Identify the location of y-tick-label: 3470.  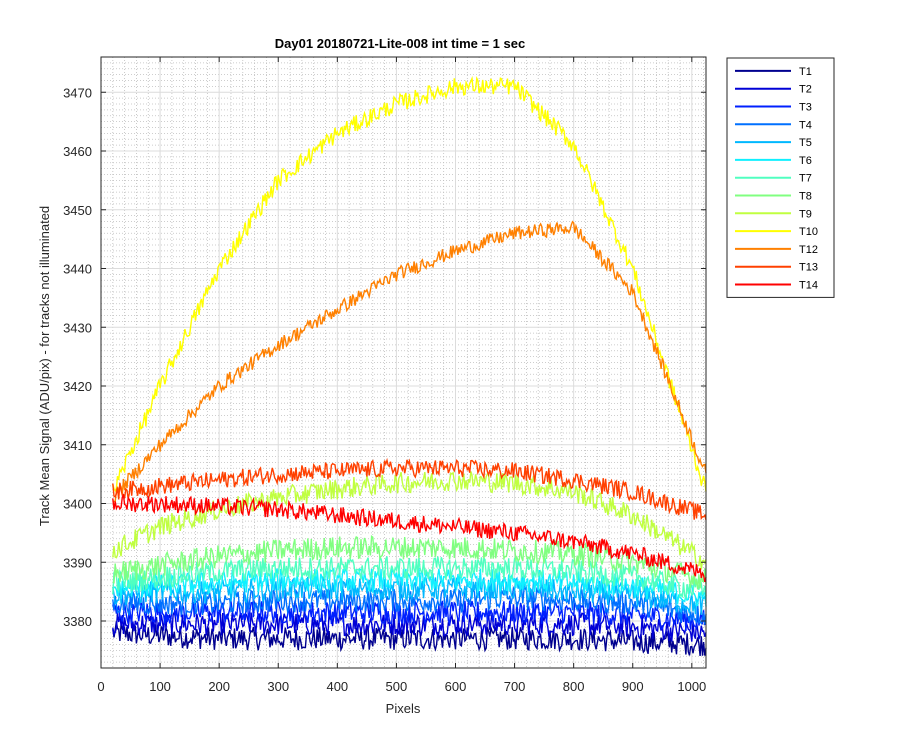
(77, 92).